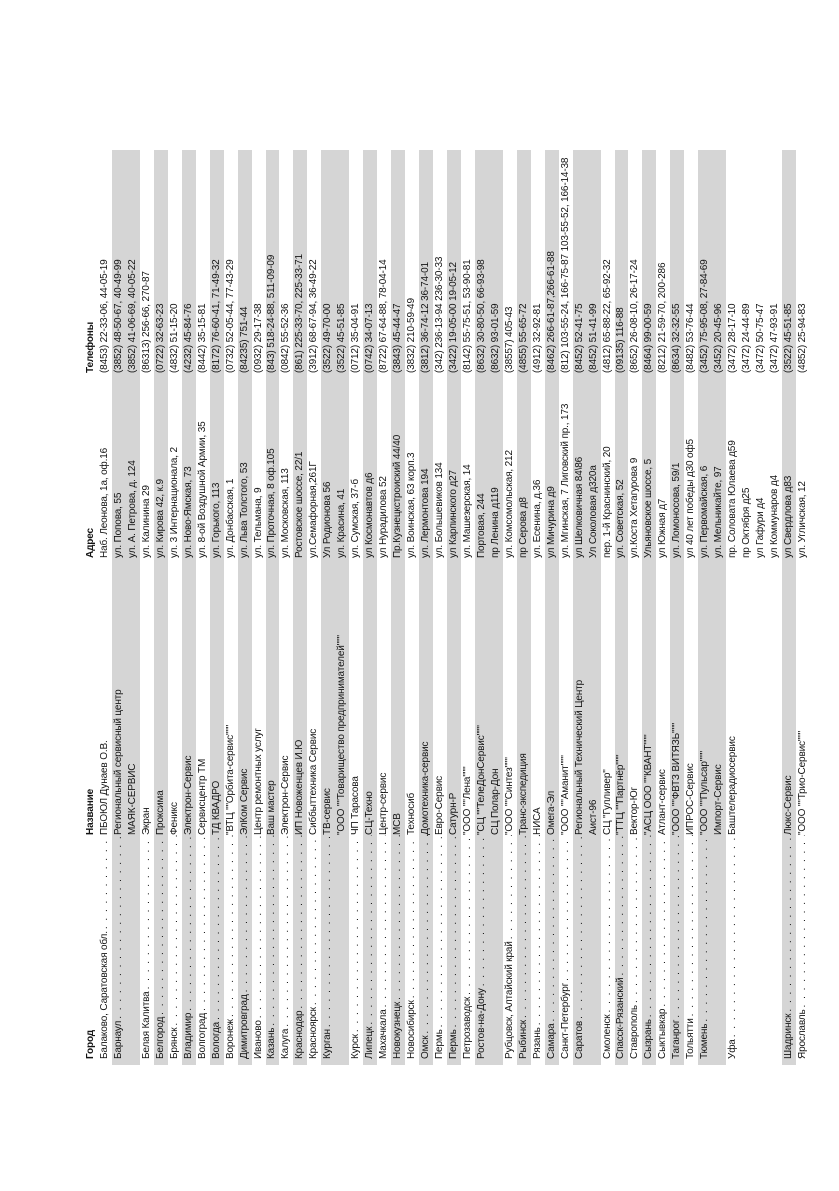  I want to click on city-cell: Ростов-на-Дону, so click(481, 1023).